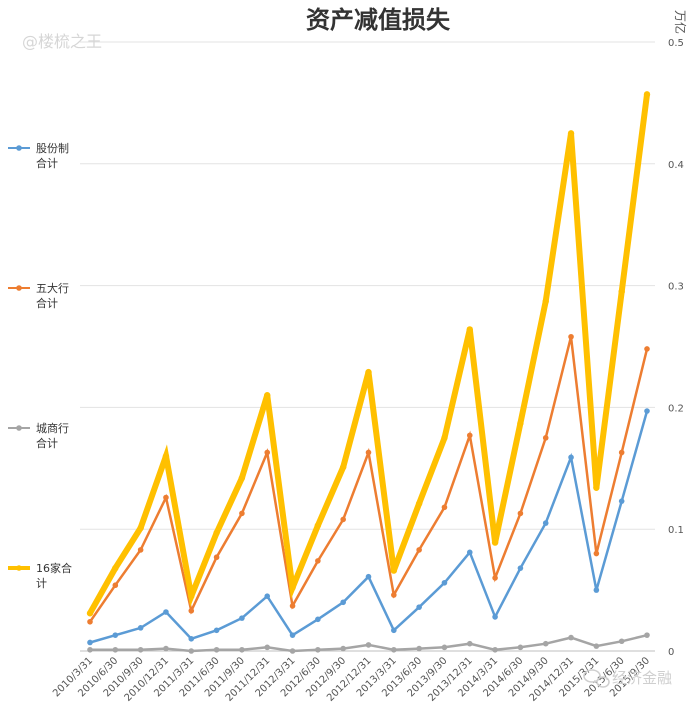 This screenshot has width=690, height=710. I want to click on legend-label: 城商行, so click(52, 428).